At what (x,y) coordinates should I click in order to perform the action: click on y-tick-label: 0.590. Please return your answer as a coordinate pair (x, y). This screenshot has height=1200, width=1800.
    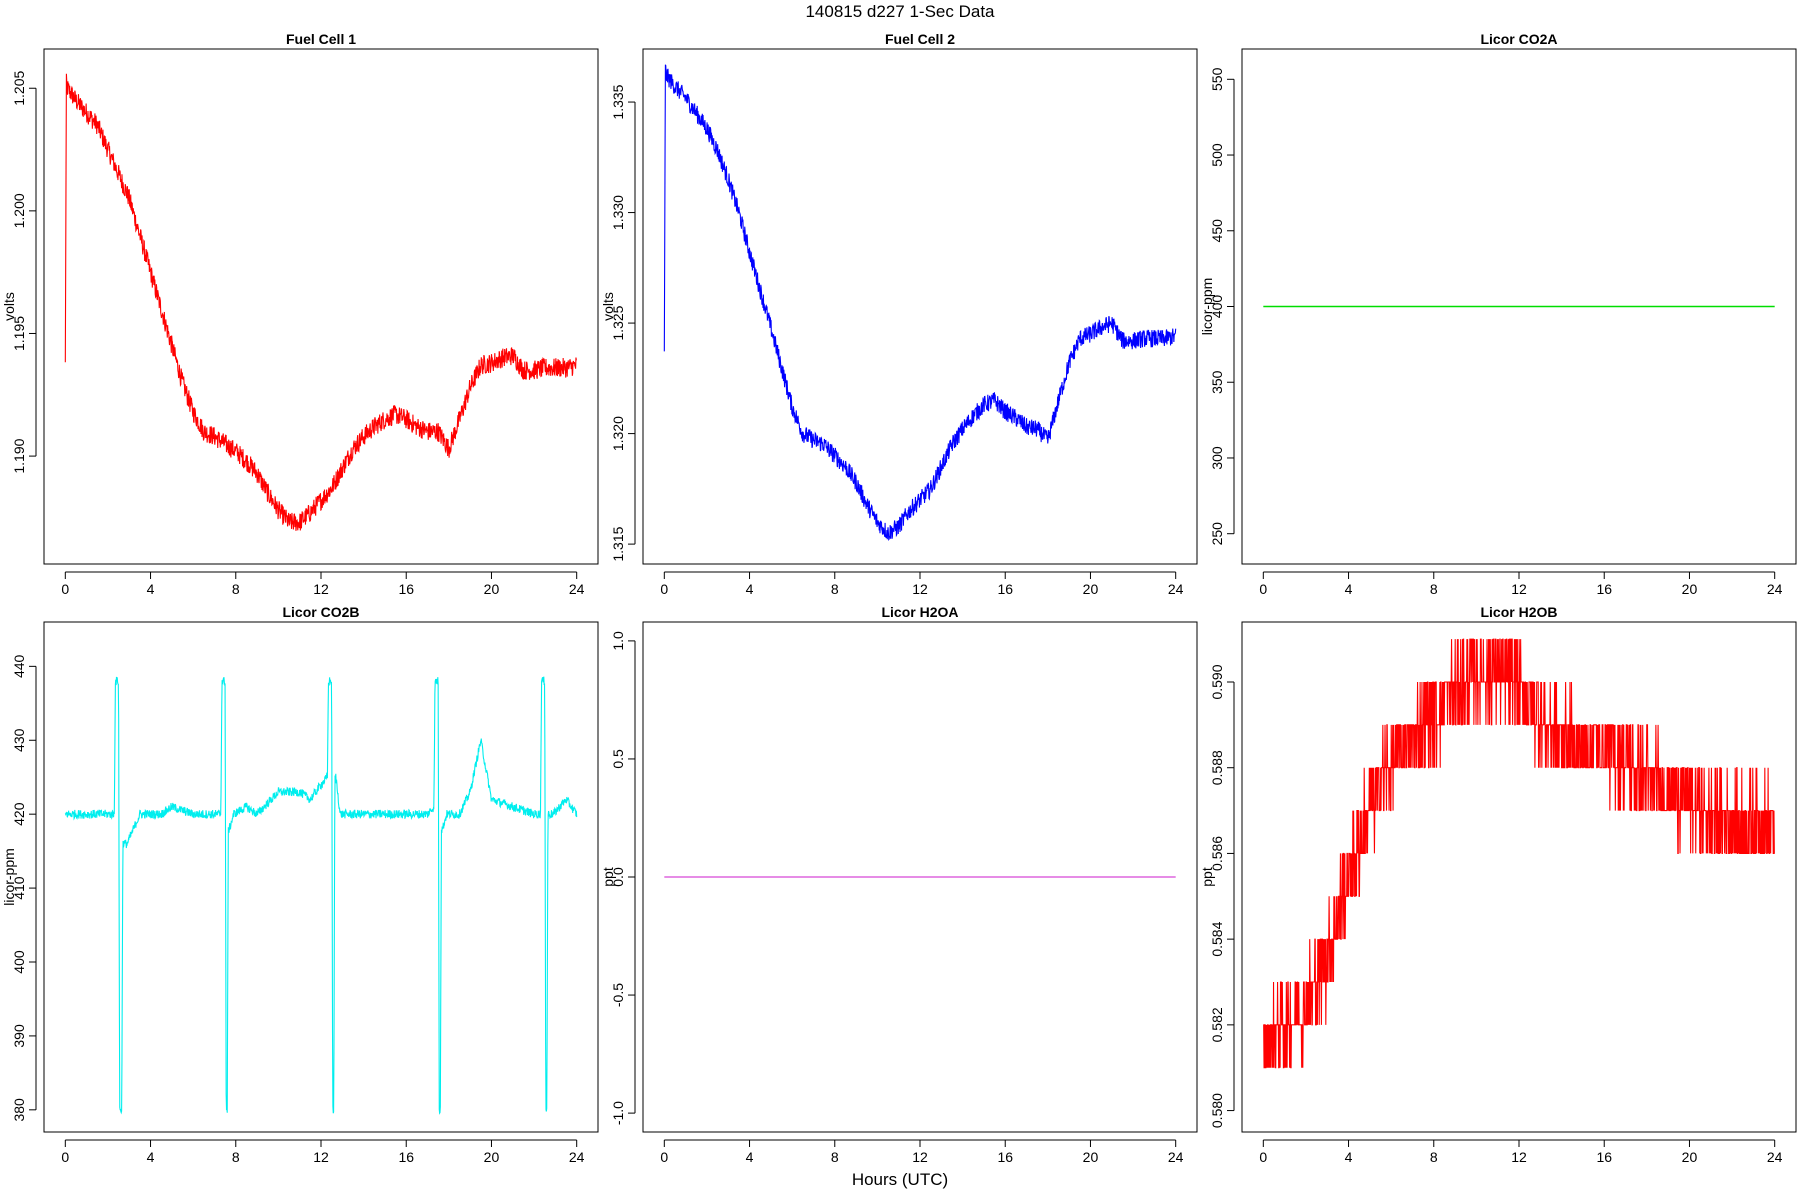
    Looking at the image, I should click on (1217, 681).